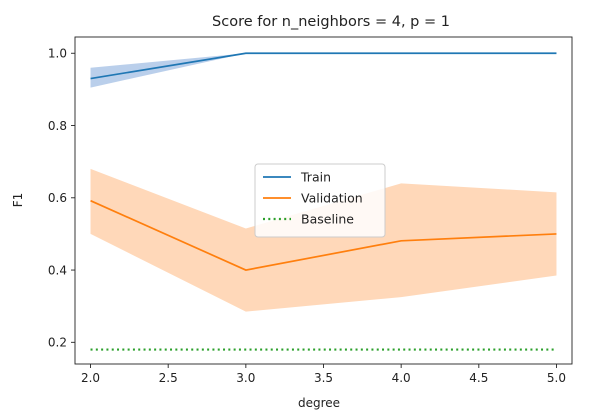 The width and height of the screenshot is (605, 420). I want to click on y-tick-label: 1.0, so click(57, 54).